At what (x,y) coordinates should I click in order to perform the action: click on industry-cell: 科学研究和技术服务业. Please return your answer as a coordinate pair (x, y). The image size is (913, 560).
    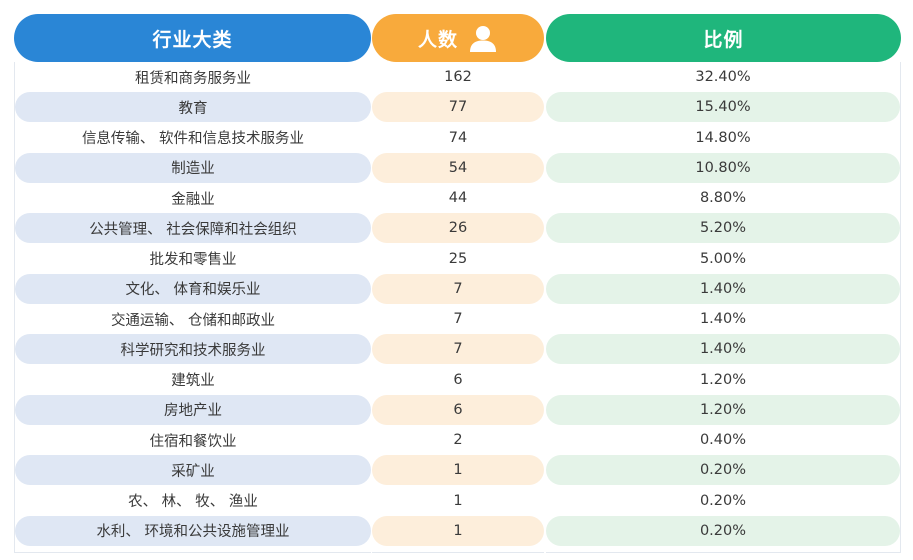
    Looking at the image, I should click on (193, 349).